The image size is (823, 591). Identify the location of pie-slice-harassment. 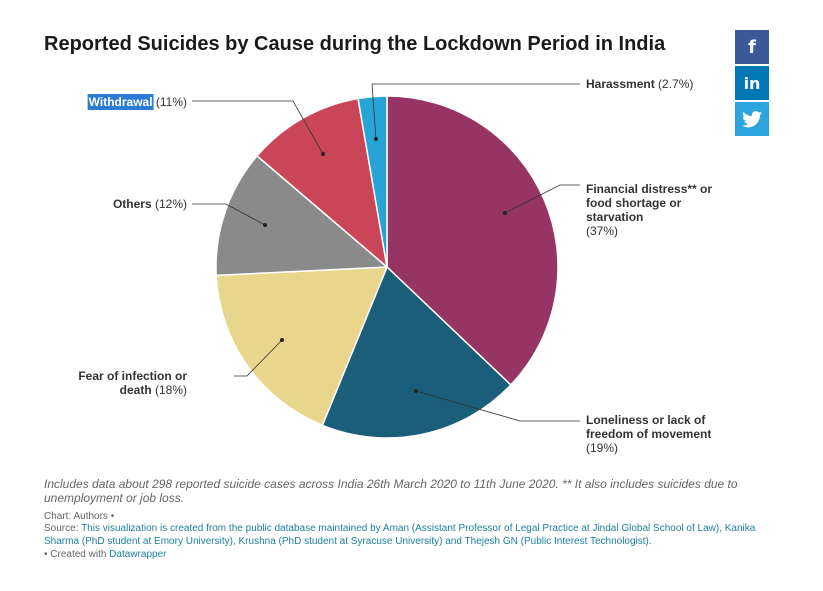
(372, 181).